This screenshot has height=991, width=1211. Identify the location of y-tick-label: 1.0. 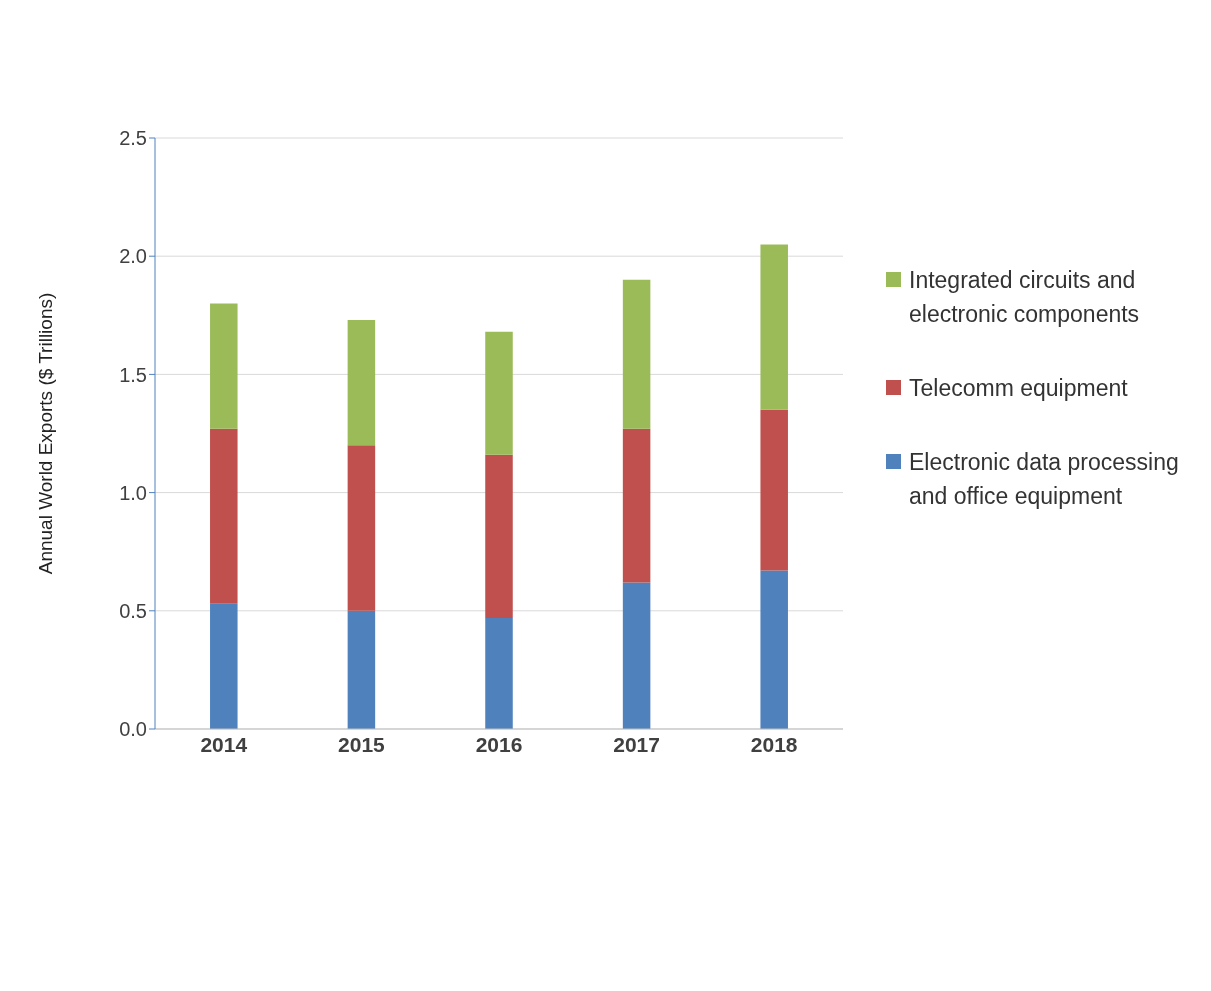
(133, 492).